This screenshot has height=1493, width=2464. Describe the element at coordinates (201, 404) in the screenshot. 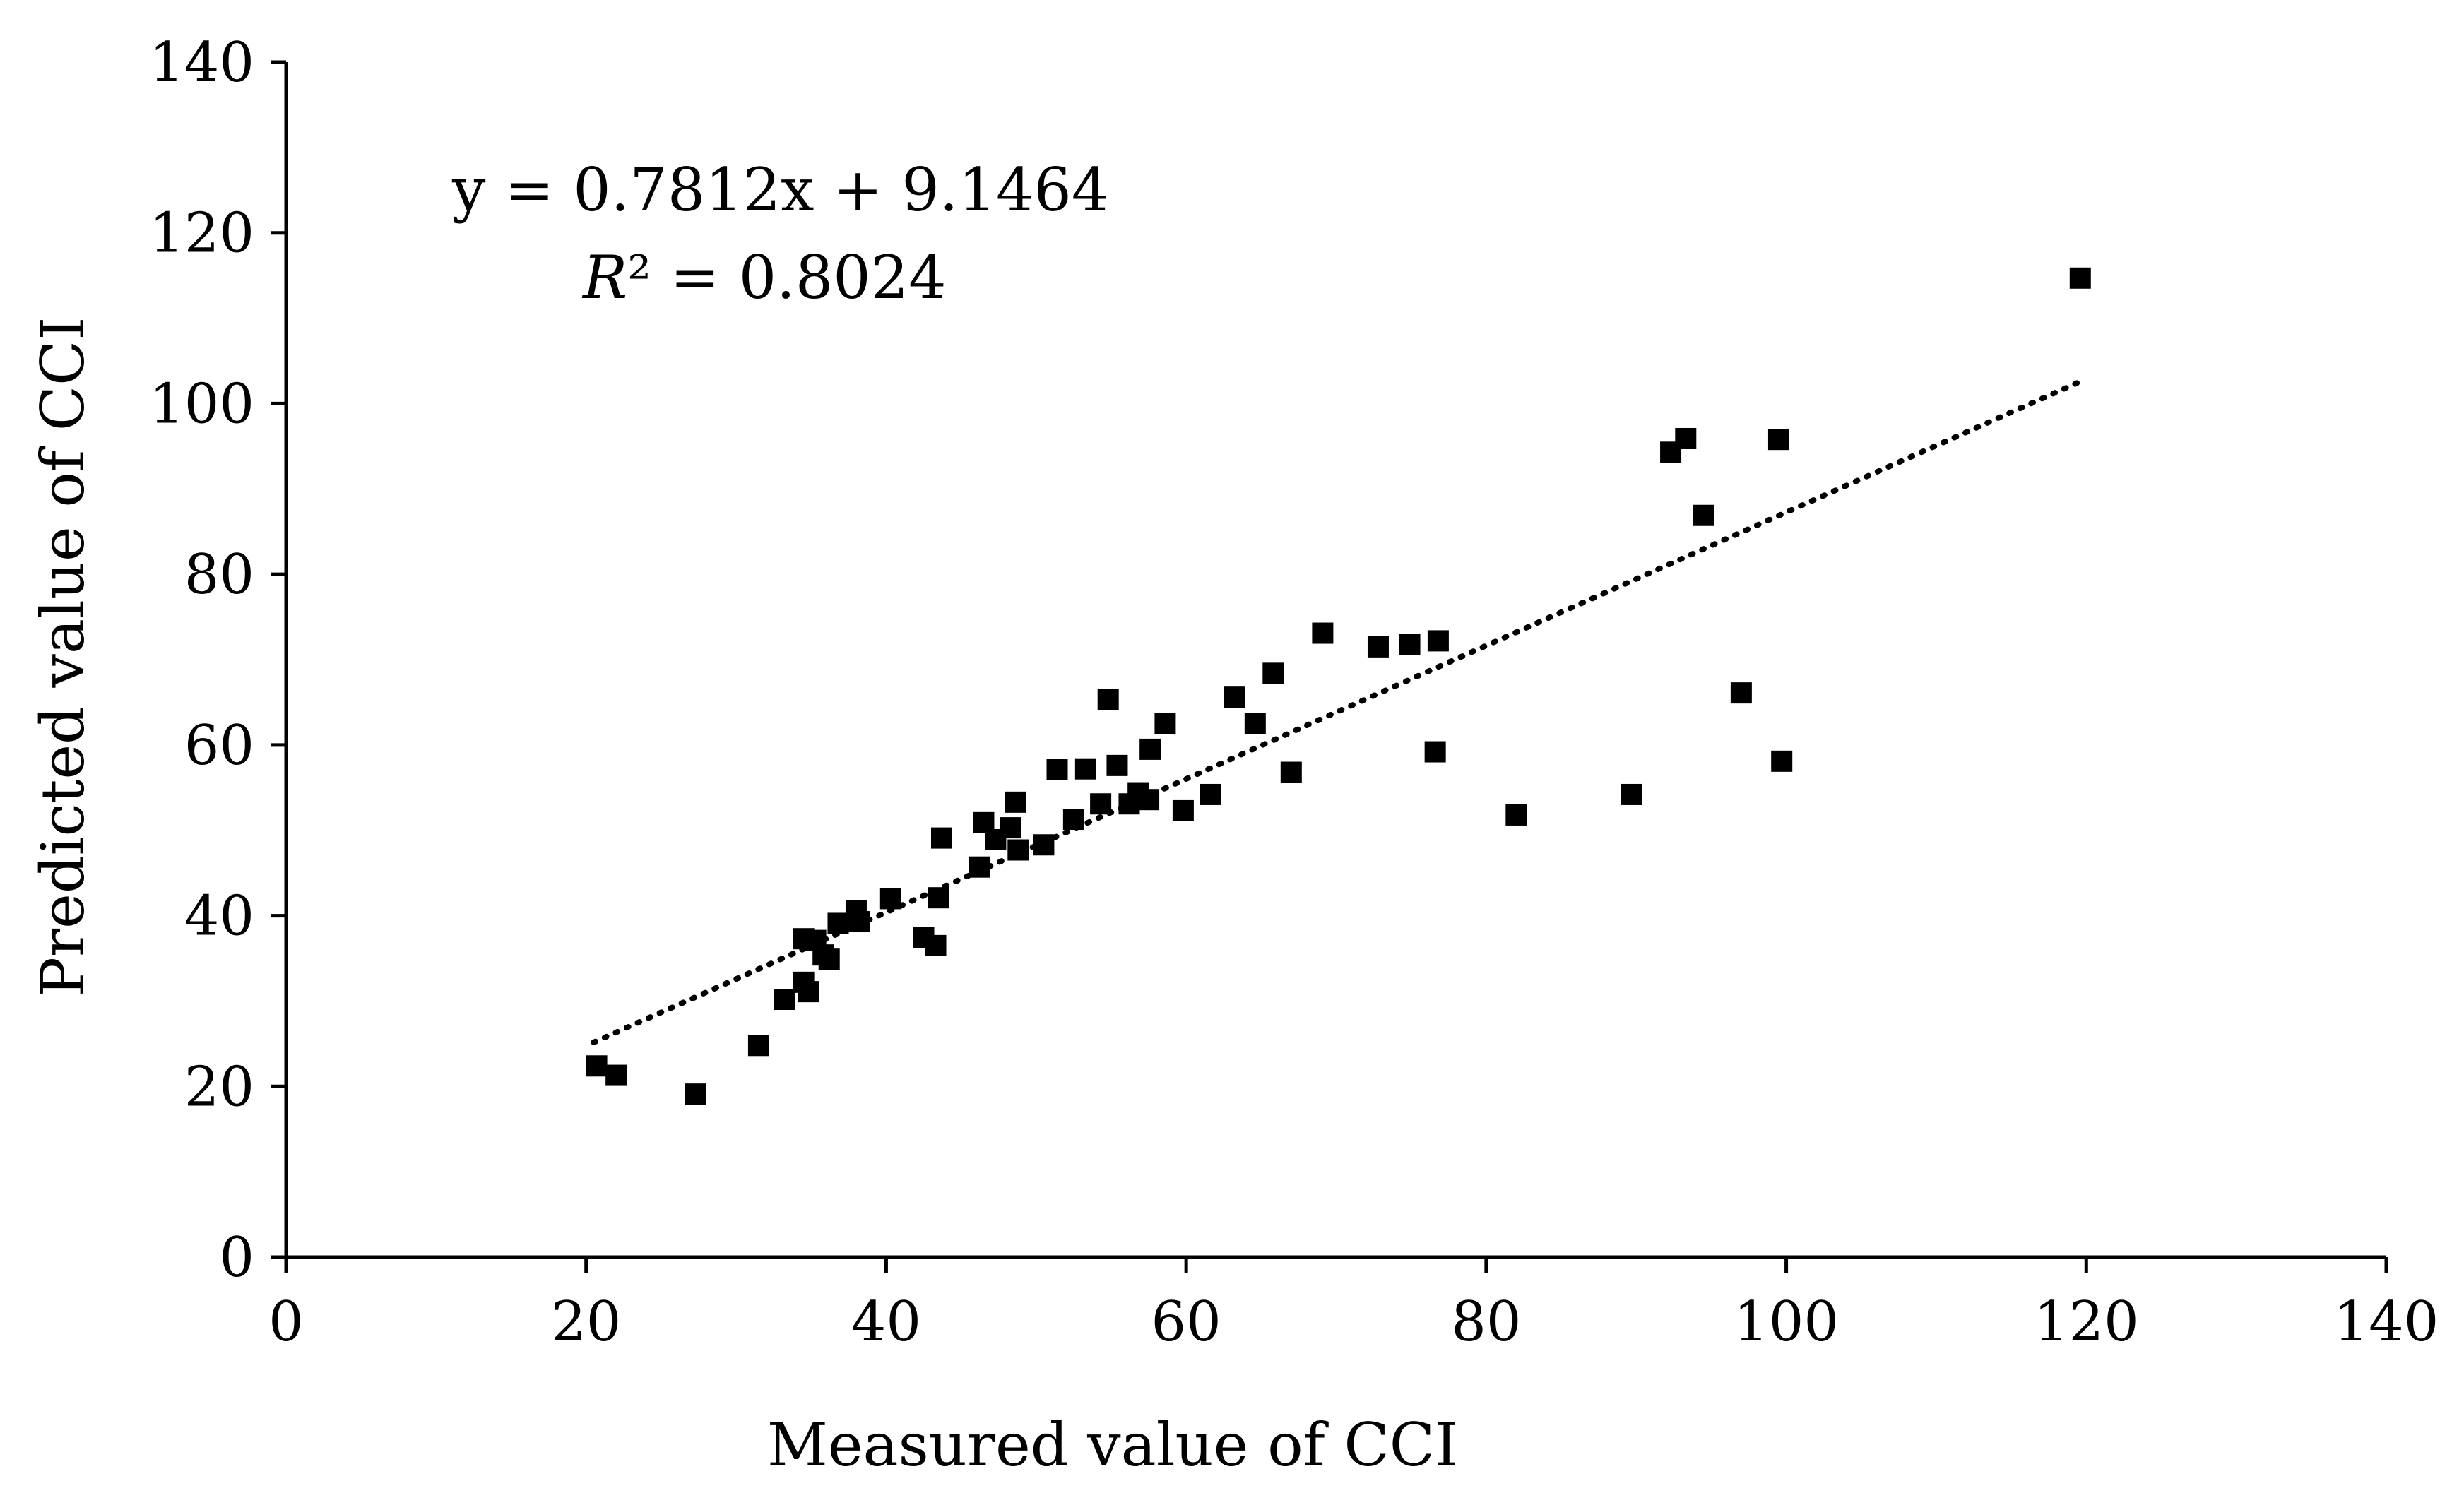

I see `y-tick-label: 100` at that location.